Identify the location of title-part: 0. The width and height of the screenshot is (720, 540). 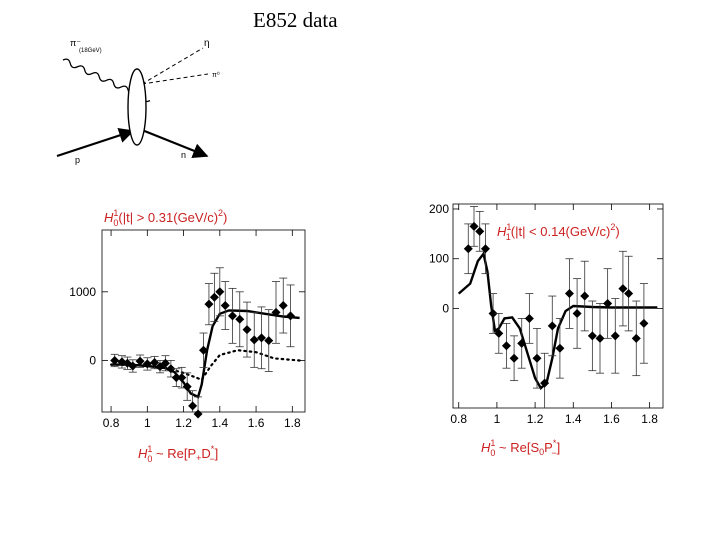
(115, 223).